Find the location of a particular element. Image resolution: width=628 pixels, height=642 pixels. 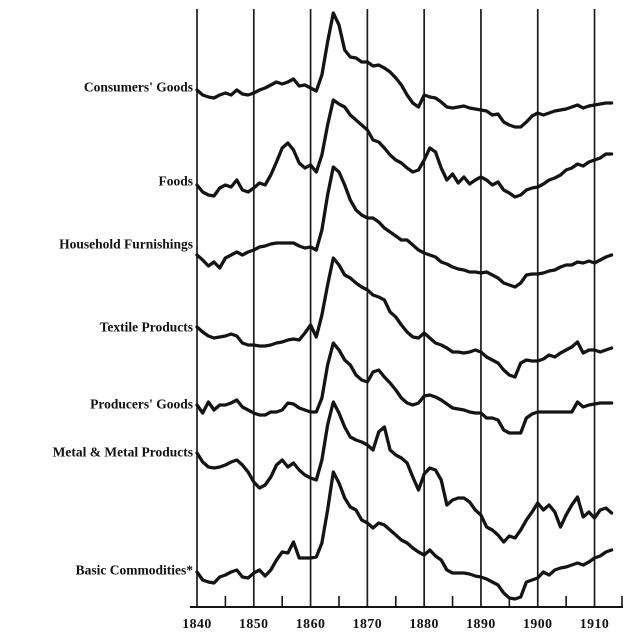

x-tick-label-1880: 1880 is located at coordinates (424, 623).